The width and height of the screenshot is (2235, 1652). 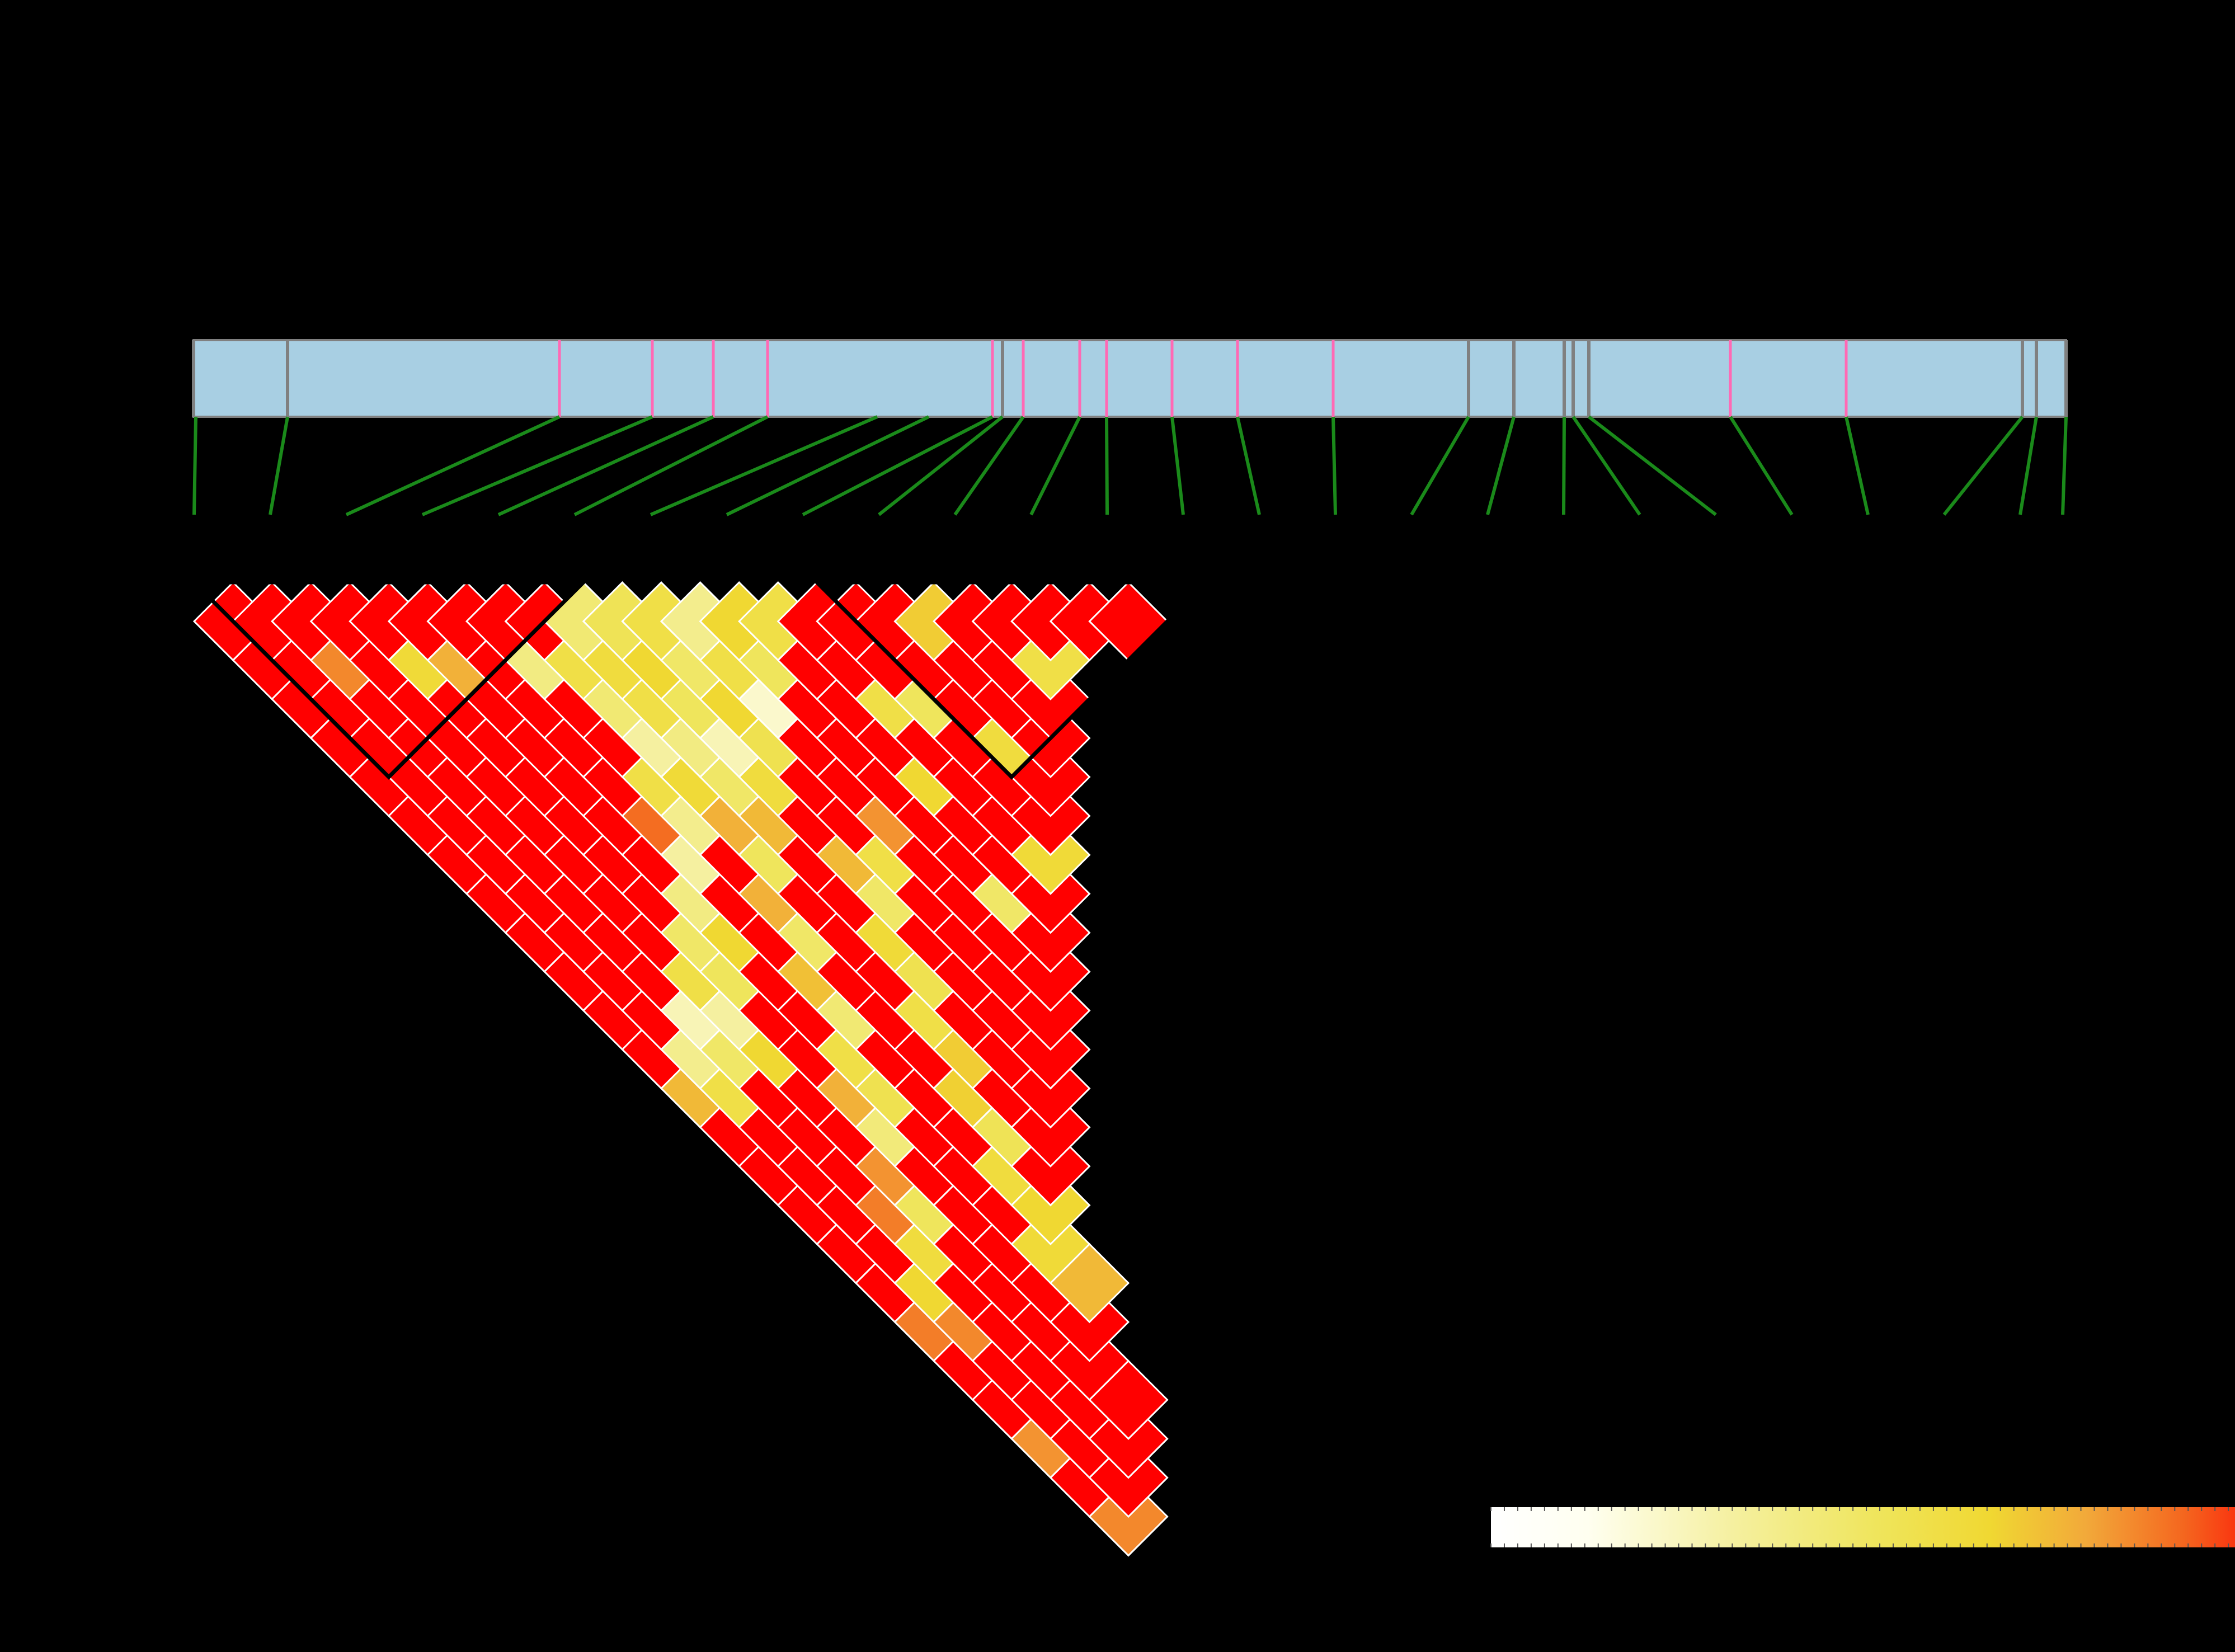 I want to click on legend-gradient-bar, so click(x=1863, y=1527).